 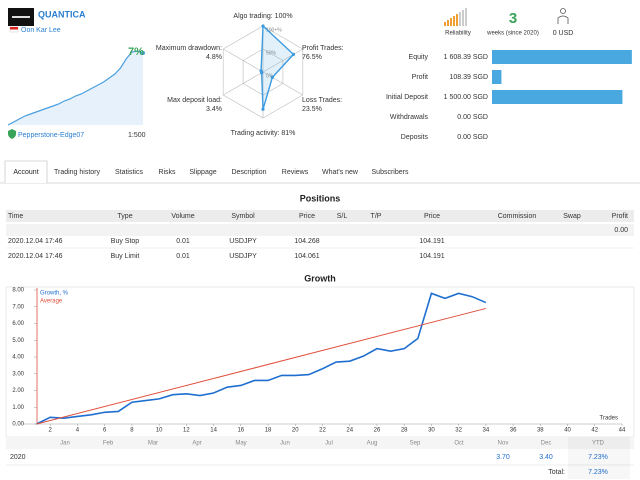 I want to click on cell: 104.061, so click(x=306, y=256).